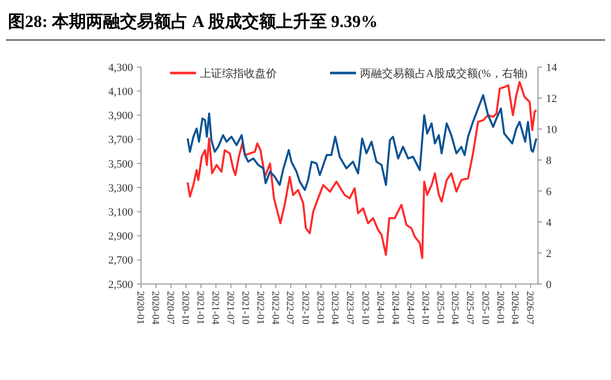  What do you see at coordinates (364, 307) in the screenshot?
I see `x-tick-label: 2023-10` at bounding box center [364, 307].